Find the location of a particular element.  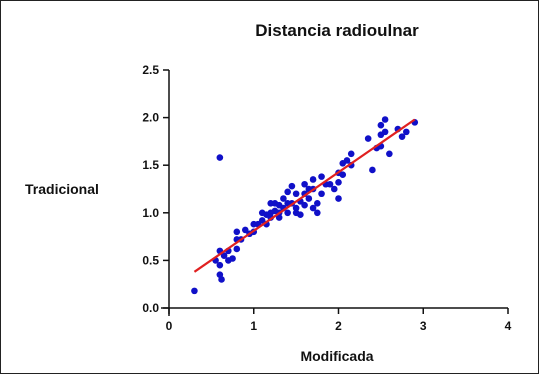

y-tick-label: 0.0 is located at coordinates (150, 308).